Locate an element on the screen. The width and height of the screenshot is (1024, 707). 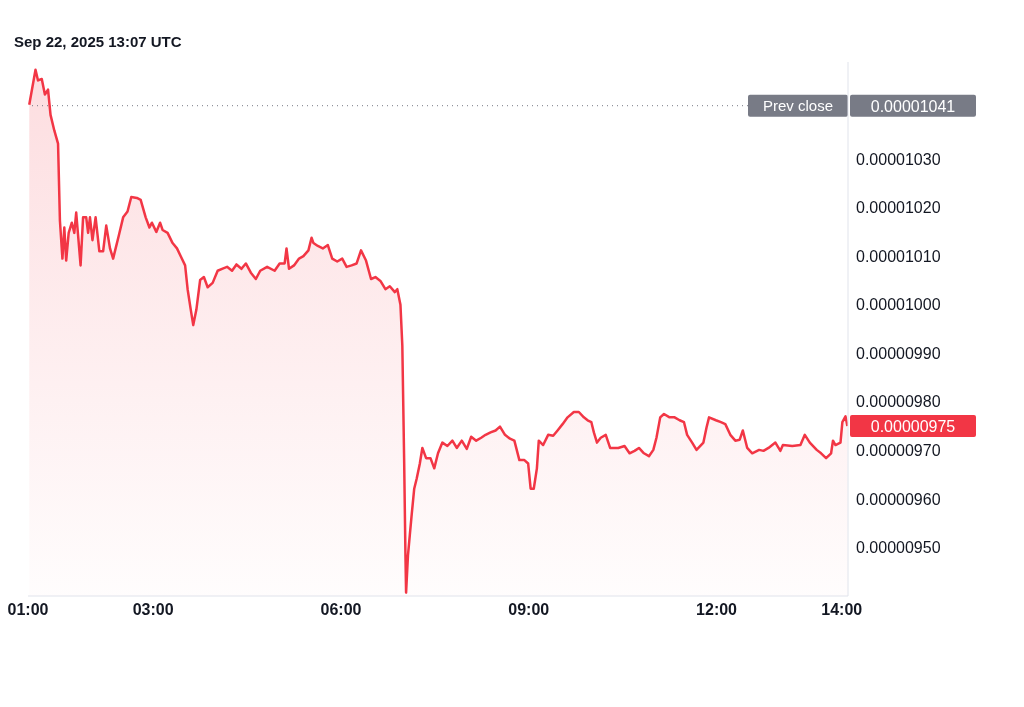
text: 0.00001041 is located at coordinates (913, 106).